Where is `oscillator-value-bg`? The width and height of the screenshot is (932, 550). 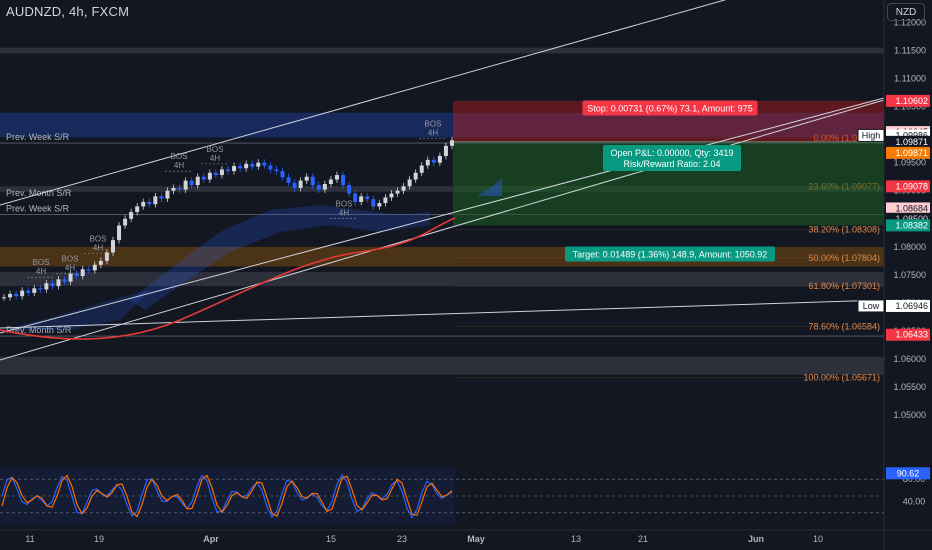
oscillator-value-bg is located at coordinates (908, 473).